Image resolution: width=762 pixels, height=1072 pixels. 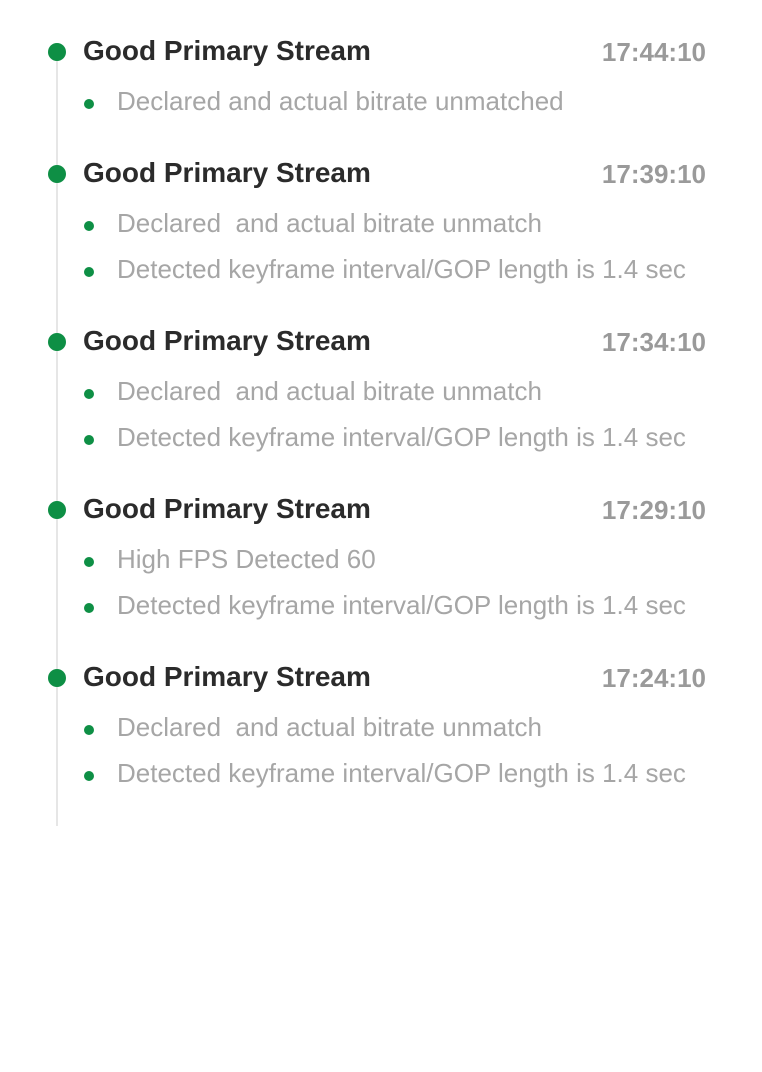 I want to click on event-detail-item: Declared and actual bitrate unmatched, so click(x=381, y=105).